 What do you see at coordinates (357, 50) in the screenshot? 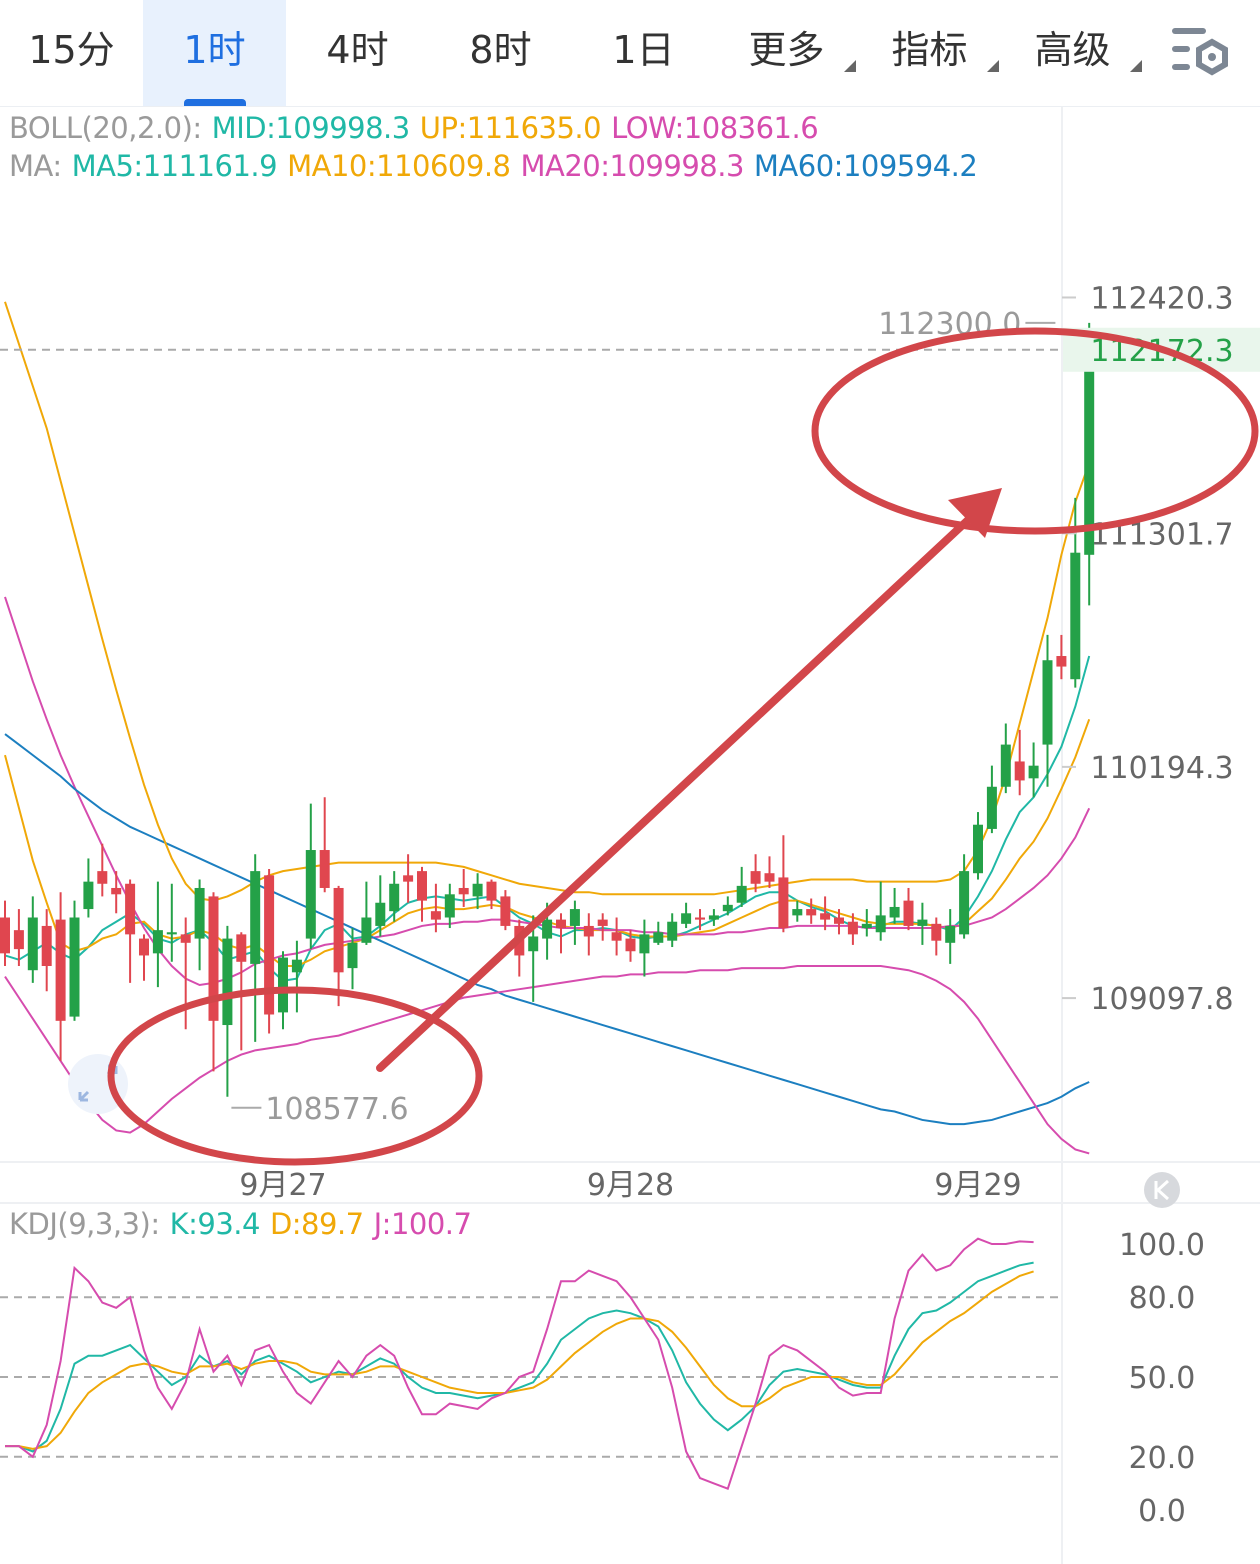
I see `tab-label: 4时` at bounding box center [357, 50].